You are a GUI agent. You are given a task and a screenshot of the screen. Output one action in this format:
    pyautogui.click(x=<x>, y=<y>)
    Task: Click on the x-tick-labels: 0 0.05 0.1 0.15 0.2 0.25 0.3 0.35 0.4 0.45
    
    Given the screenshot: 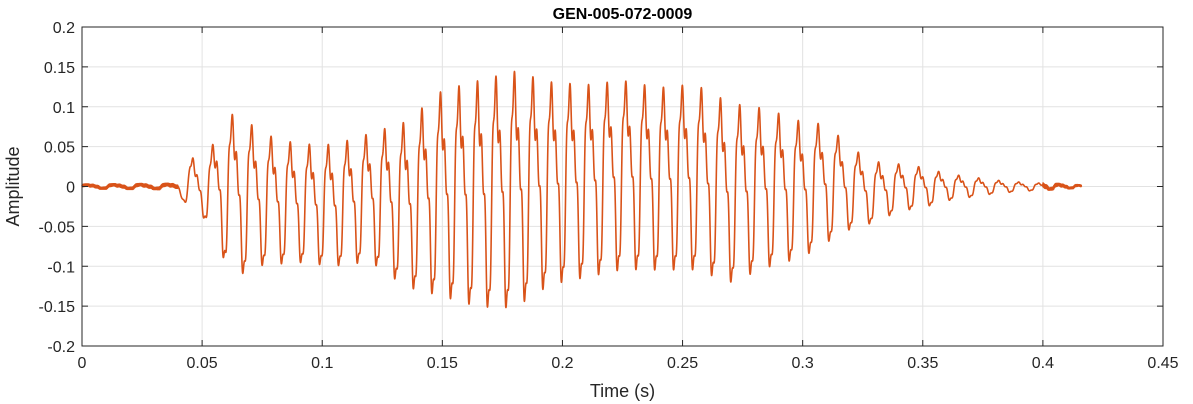 What is the action you would take?
    pyautogui.click(x=628, y=363)
    